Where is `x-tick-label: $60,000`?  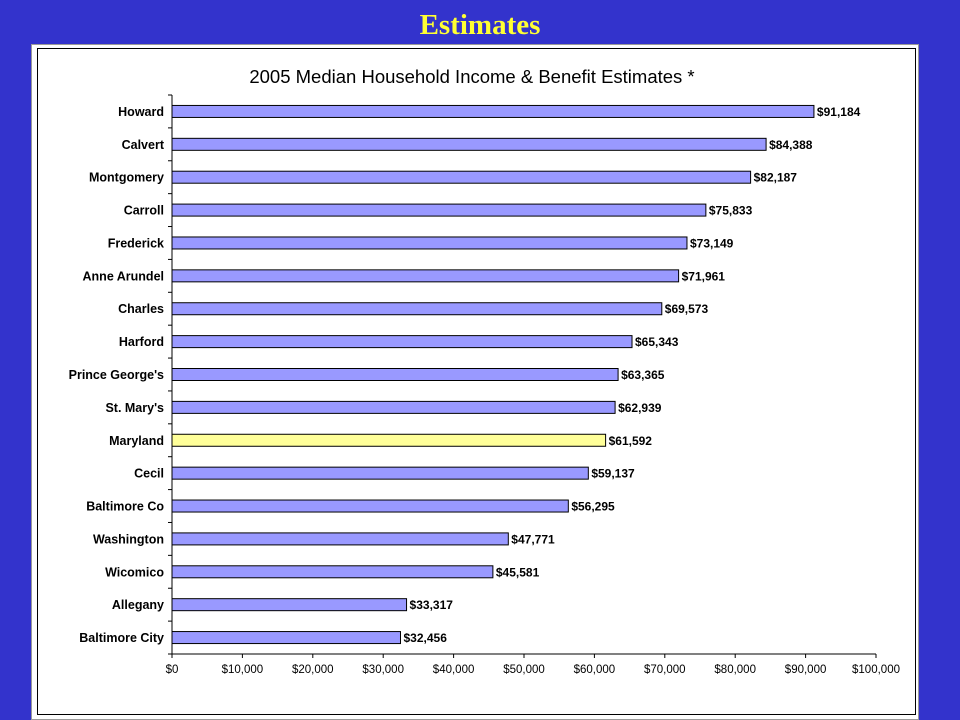 x-tick-label: $60,000 is located at coordinates (595, 670).